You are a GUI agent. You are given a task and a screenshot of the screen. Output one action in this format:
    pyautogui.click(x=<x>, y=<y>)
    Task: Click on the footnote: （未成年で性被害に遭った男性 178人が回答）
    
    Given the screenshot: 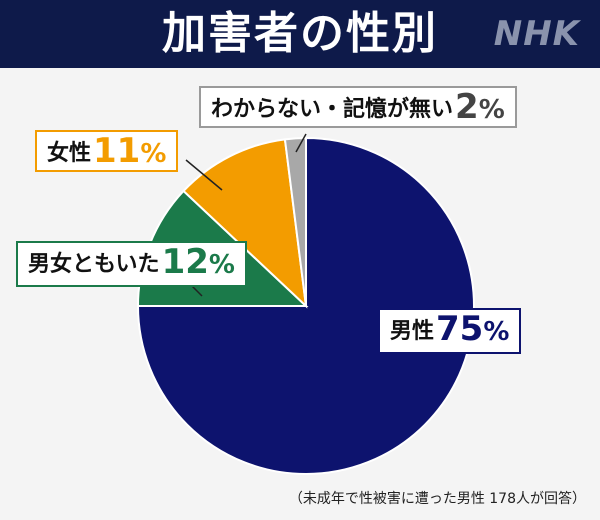 What is the action you would take?
    pyautogui.click(x=437, y=499)
    